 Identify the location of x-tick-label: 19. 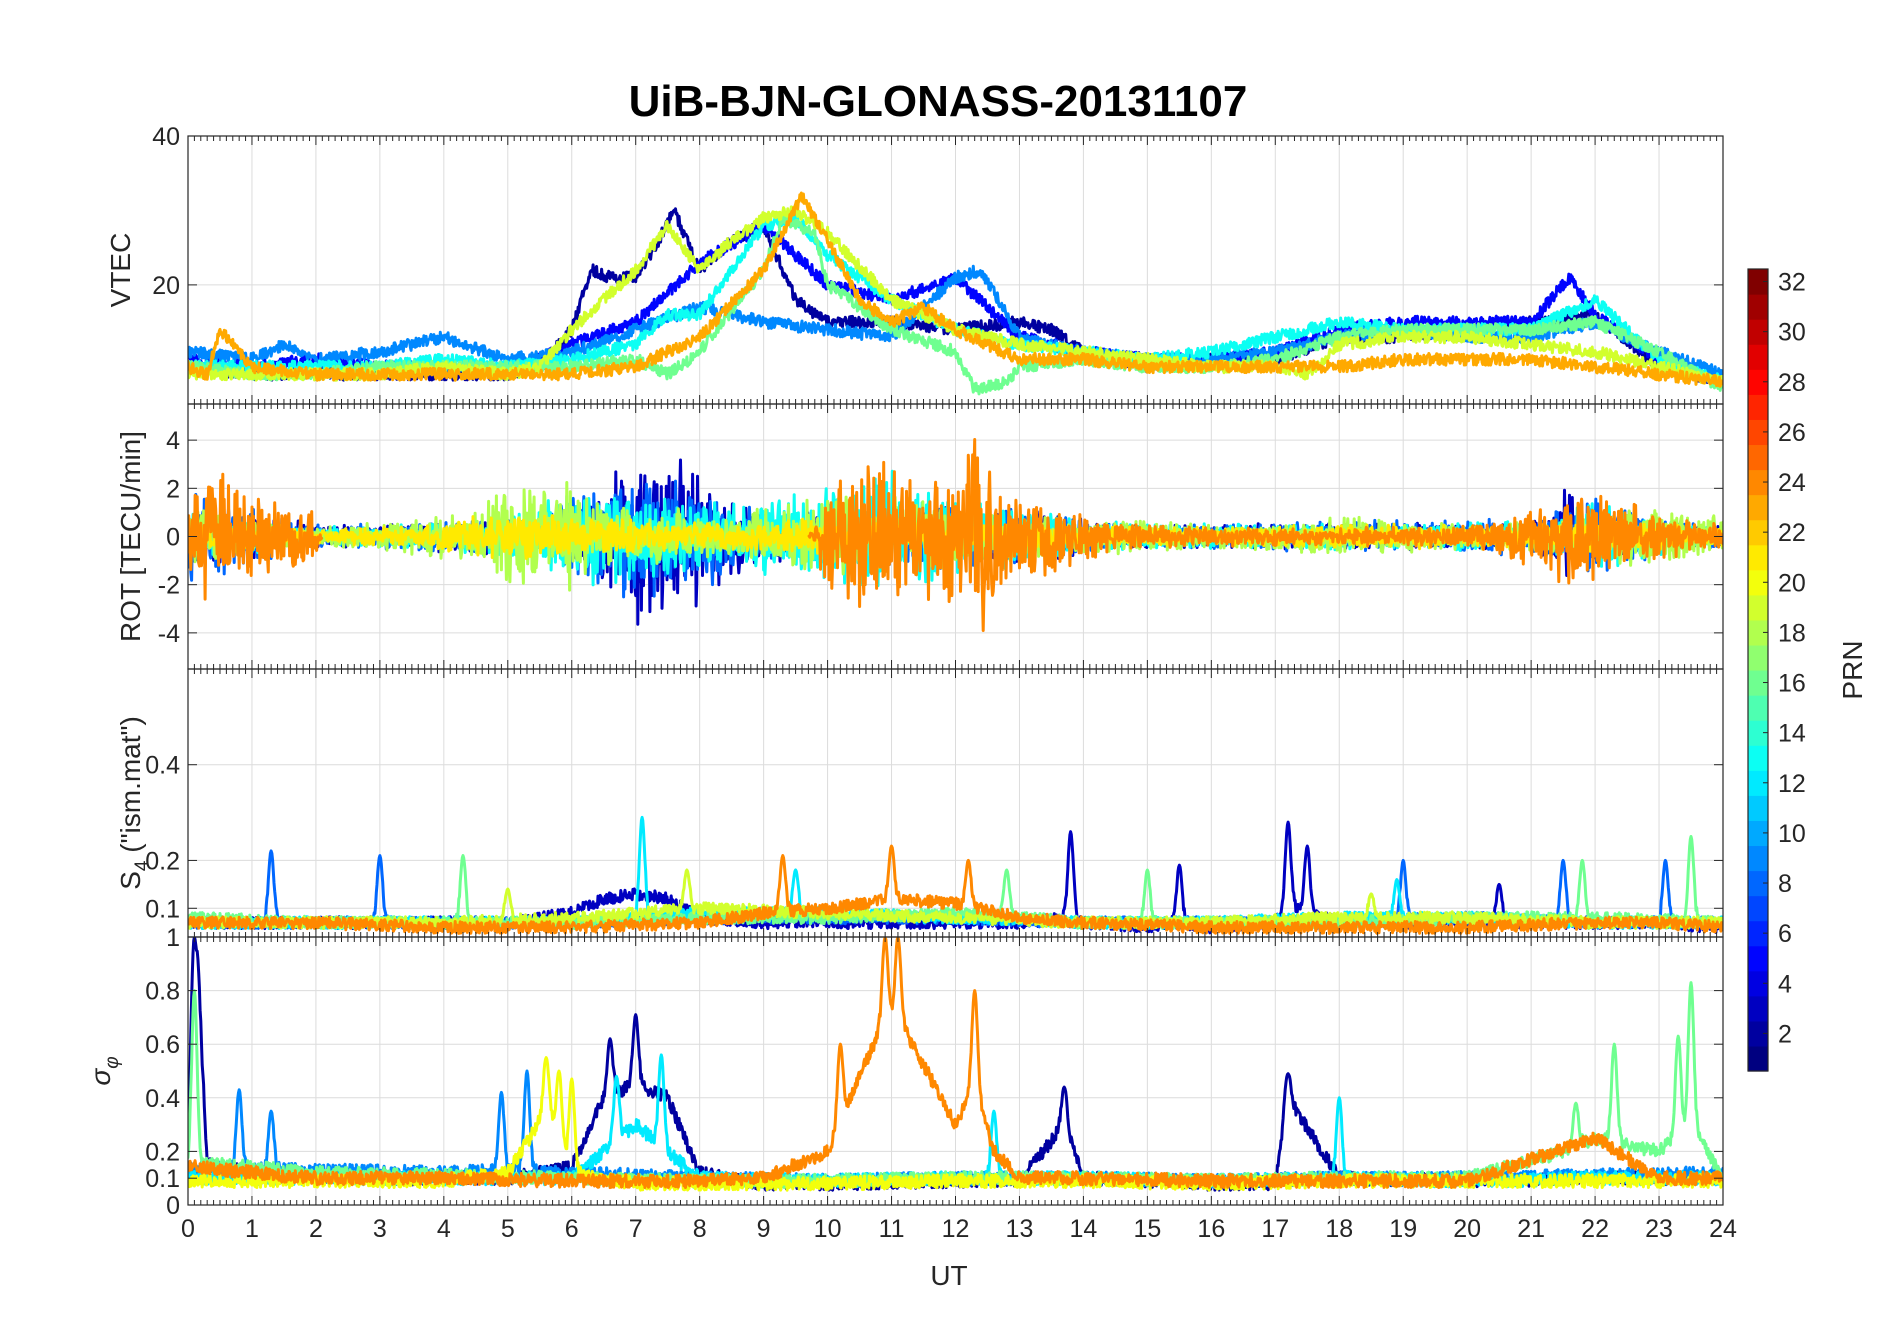
(1403, 1229).